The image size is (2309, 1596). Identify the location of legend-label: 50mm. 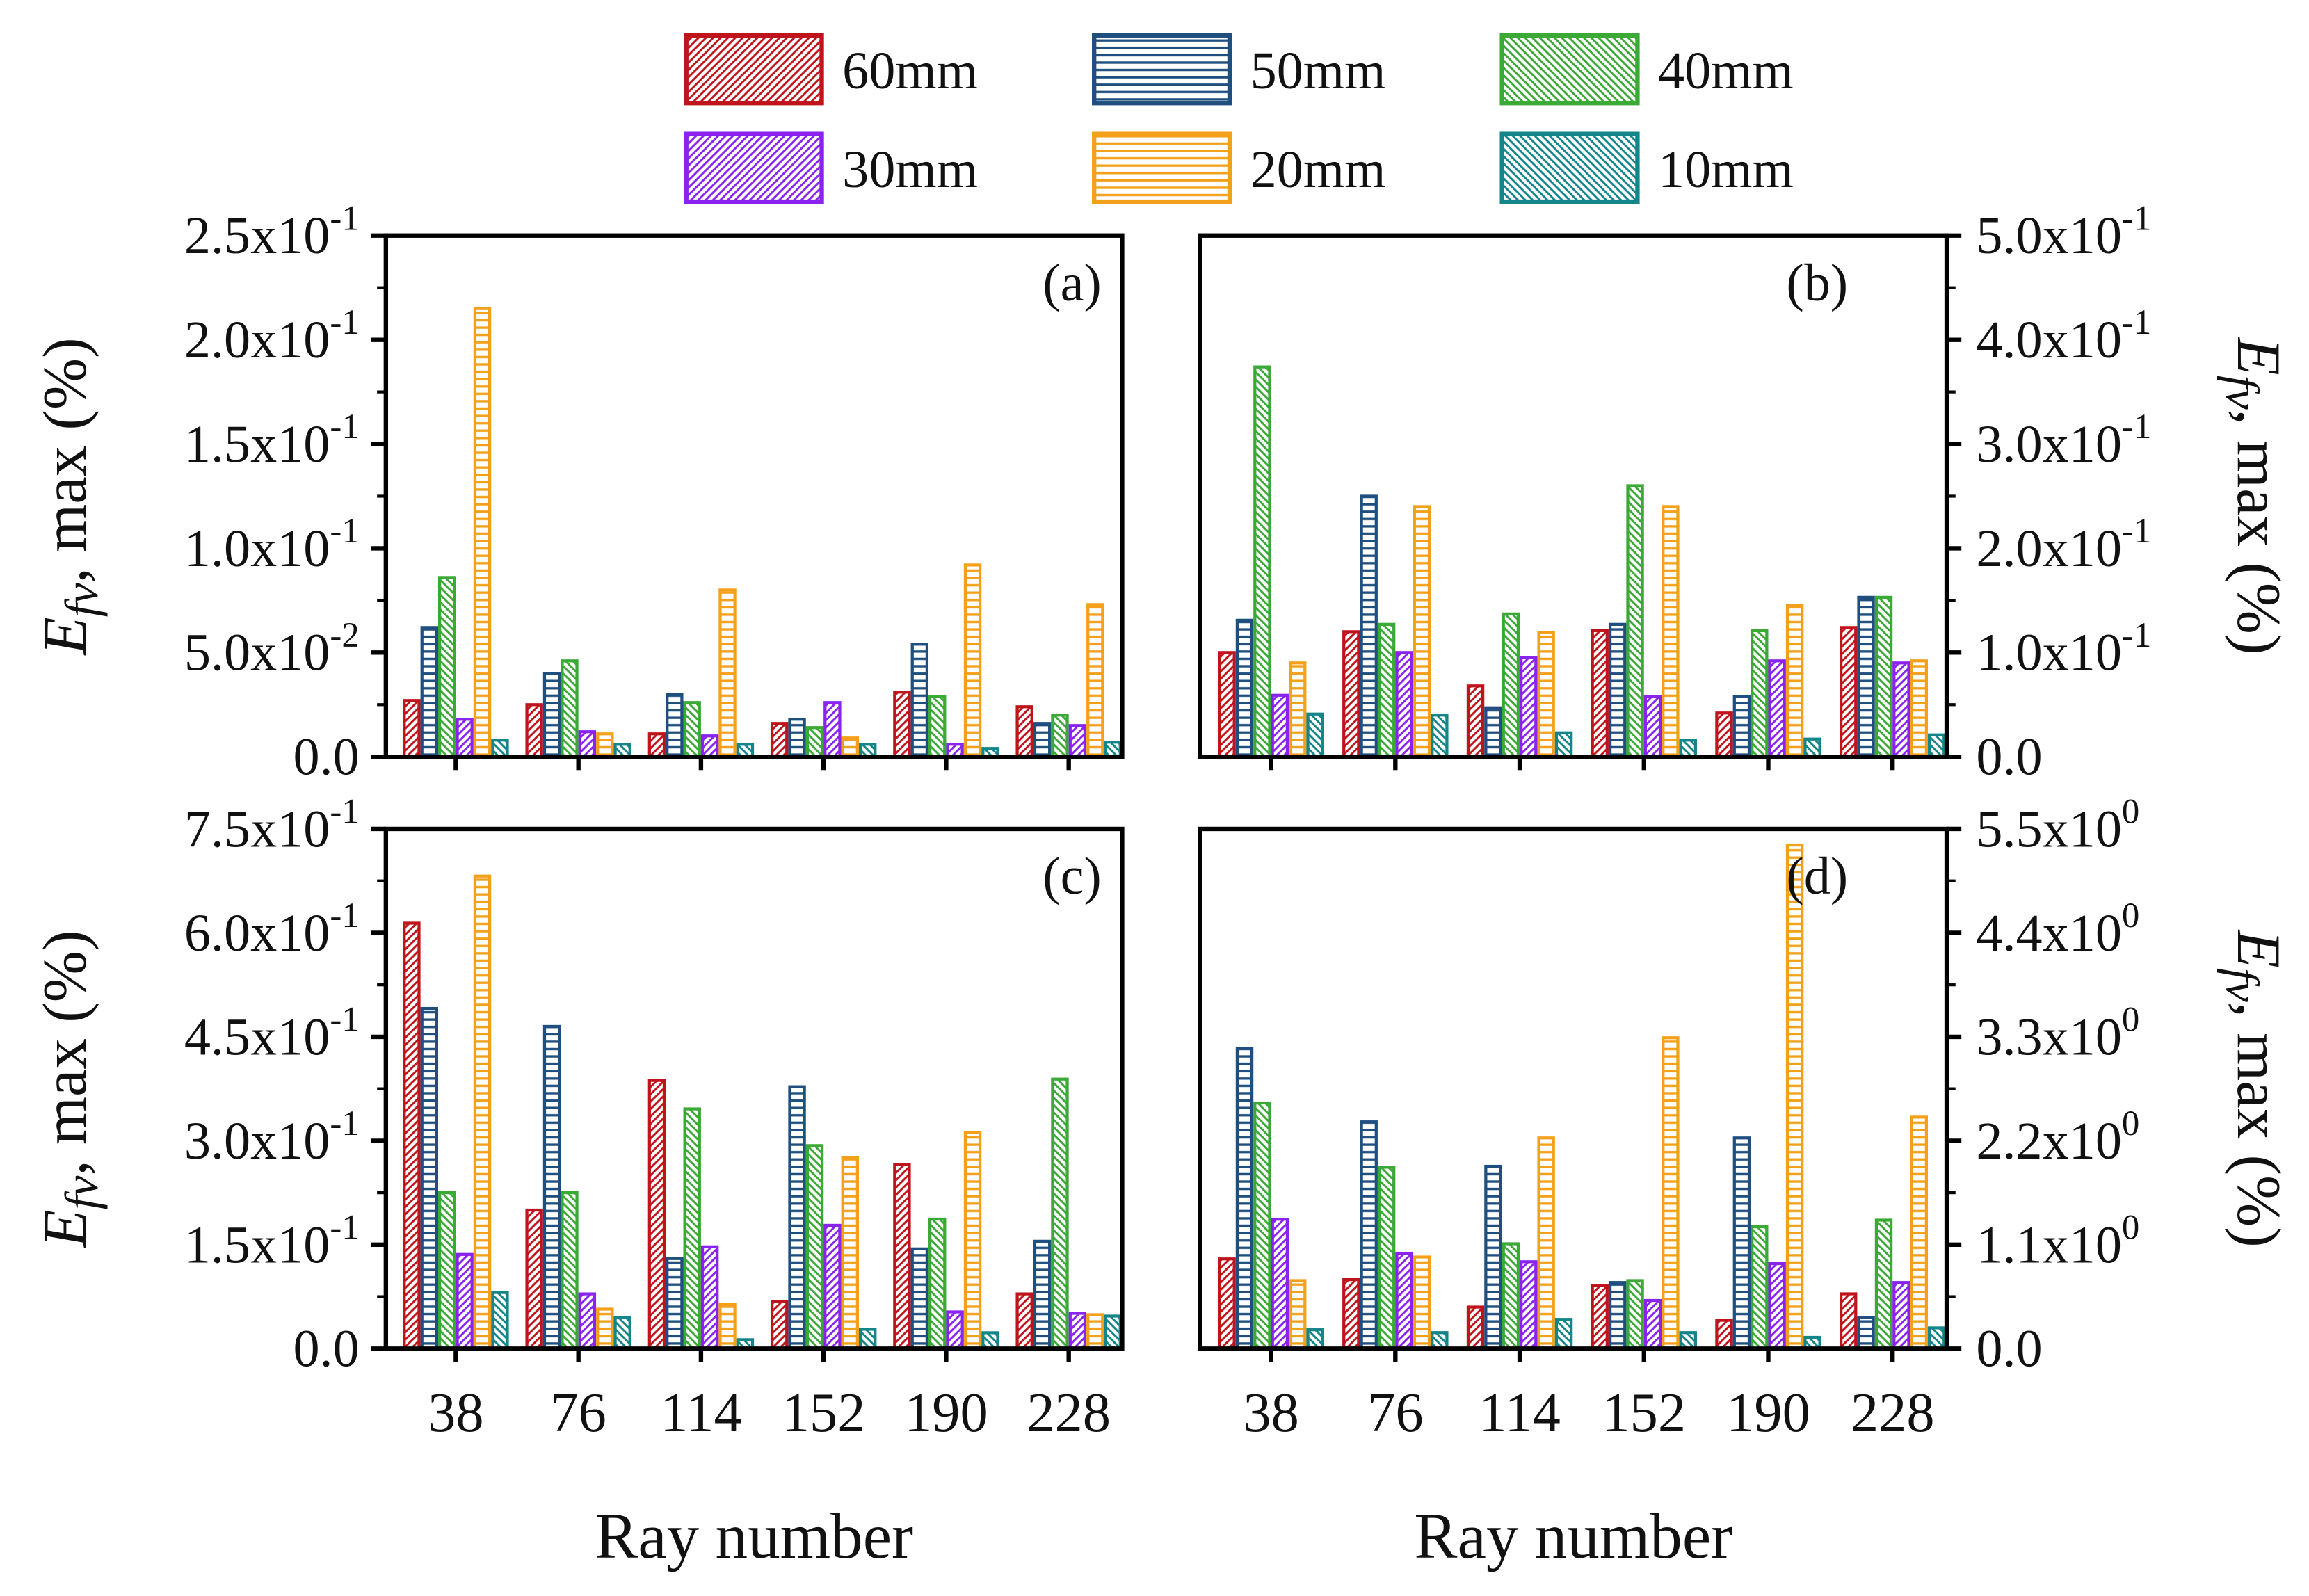
(1318, 71).